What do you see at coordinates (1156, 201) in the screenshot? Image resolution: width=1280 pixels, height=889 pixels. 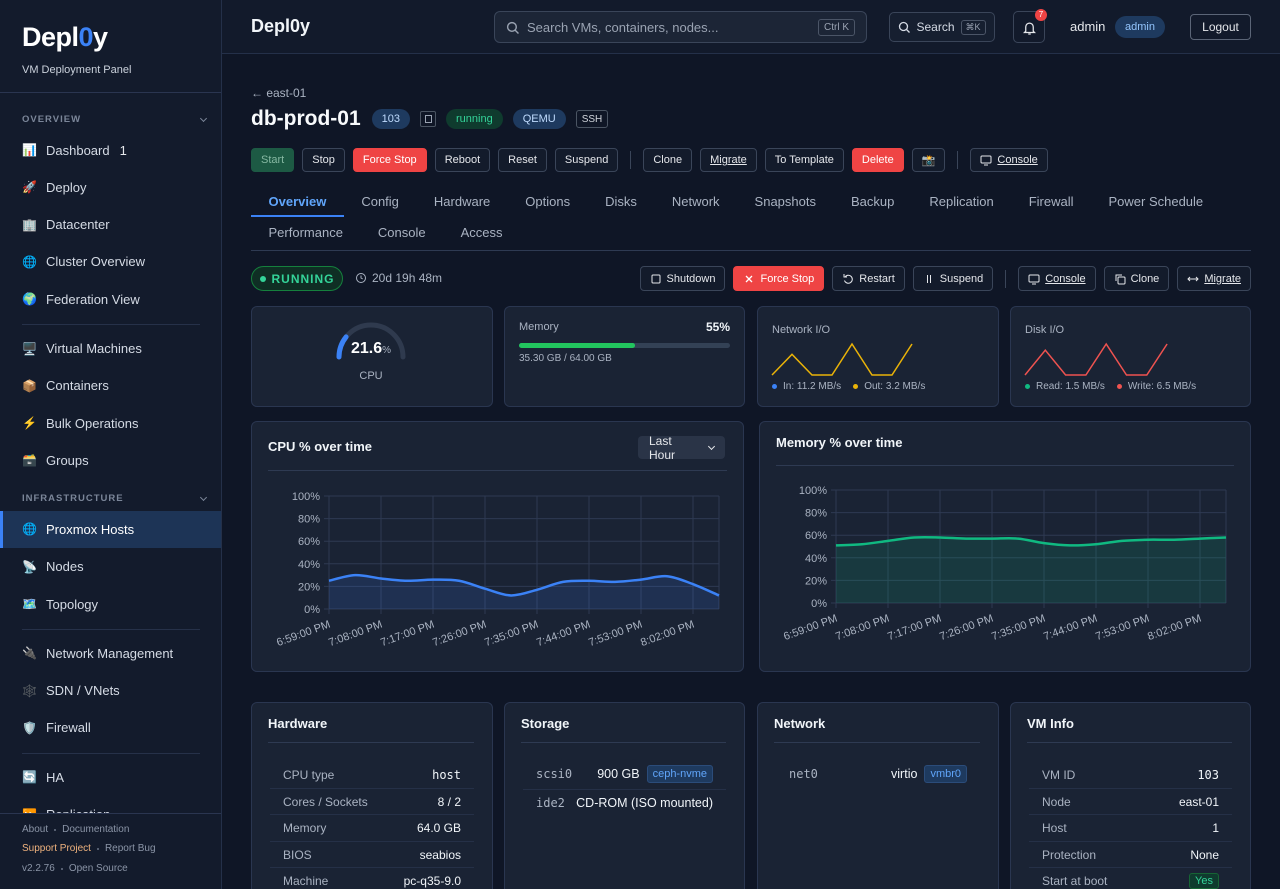 I see `tab: Power Schedule` at bounding box center [1156, 201].